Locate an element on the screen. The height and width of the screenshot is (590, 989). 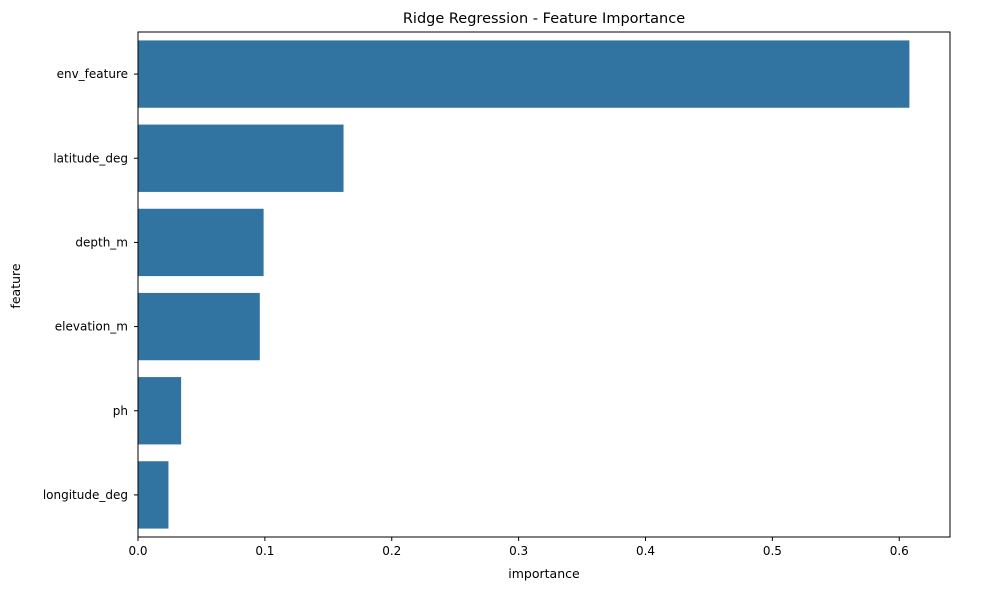
y-tick-label: longitude_deg is located at coordinates (85, 495).